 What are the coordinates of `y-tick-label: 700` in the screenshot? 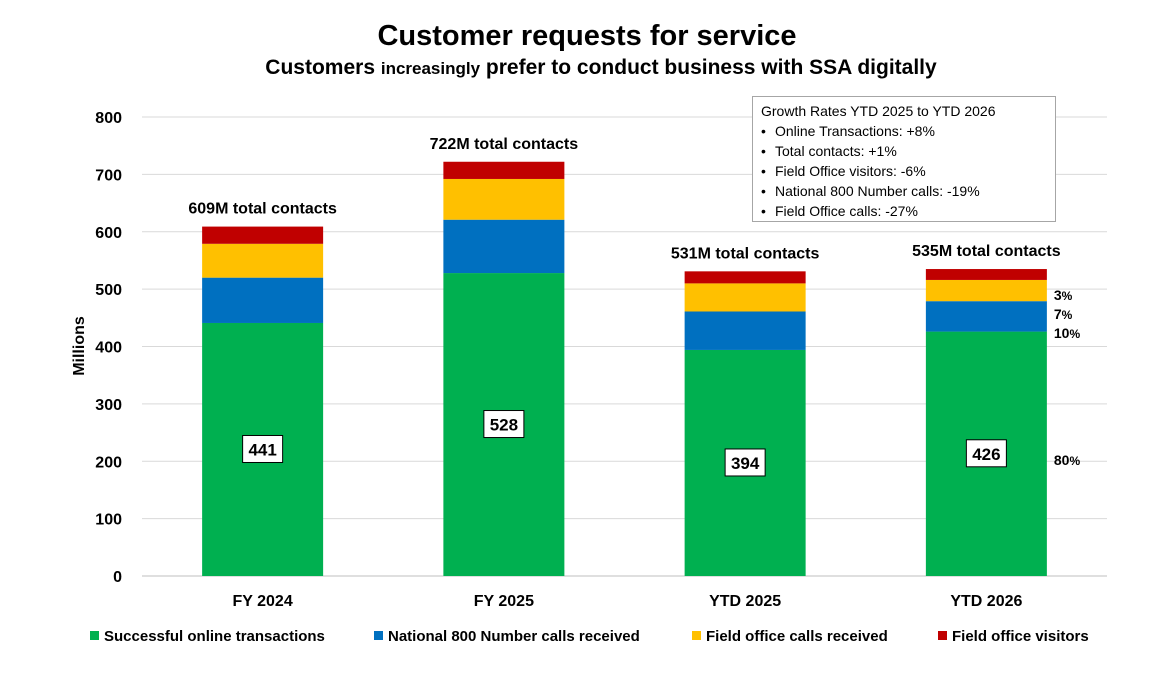 It's located at (108, 175).